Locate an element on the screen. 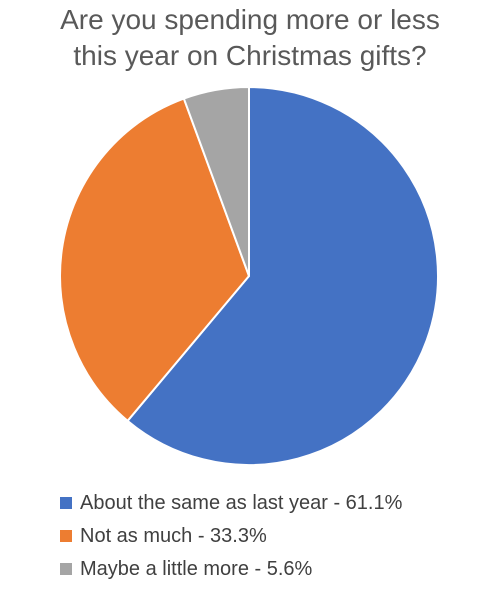  chart-title-line-1: Are you spending more or less is located at coordinates (250, 19).